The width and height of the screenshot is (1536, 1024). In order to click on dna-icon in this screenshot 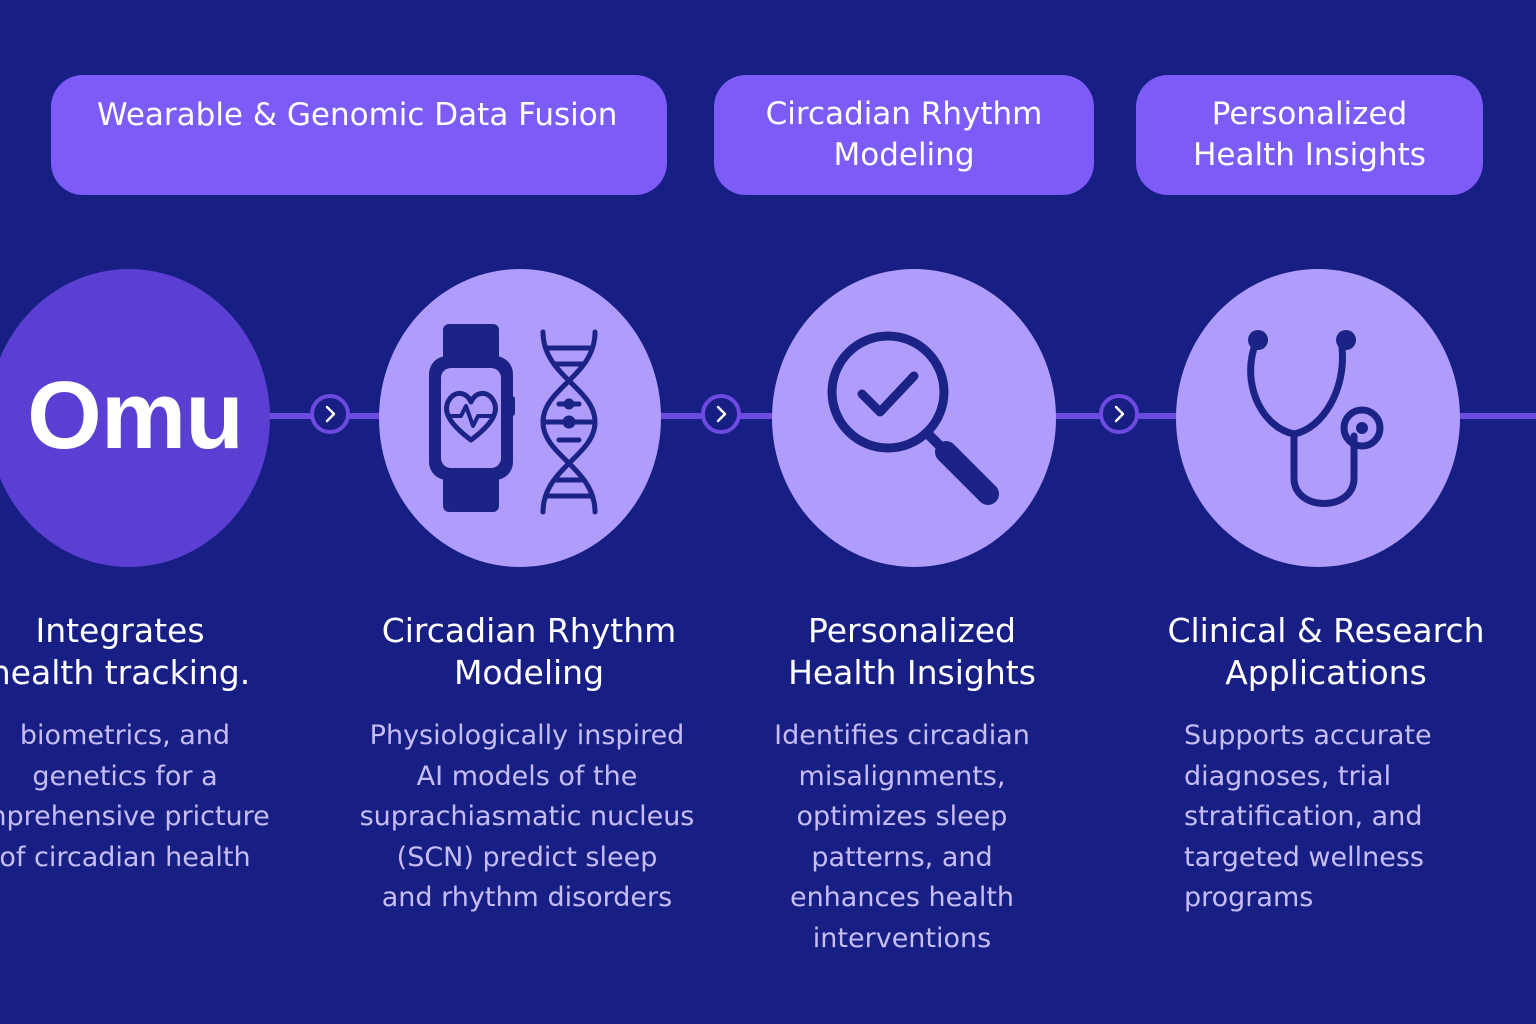, I will do `click(569, 422)`.